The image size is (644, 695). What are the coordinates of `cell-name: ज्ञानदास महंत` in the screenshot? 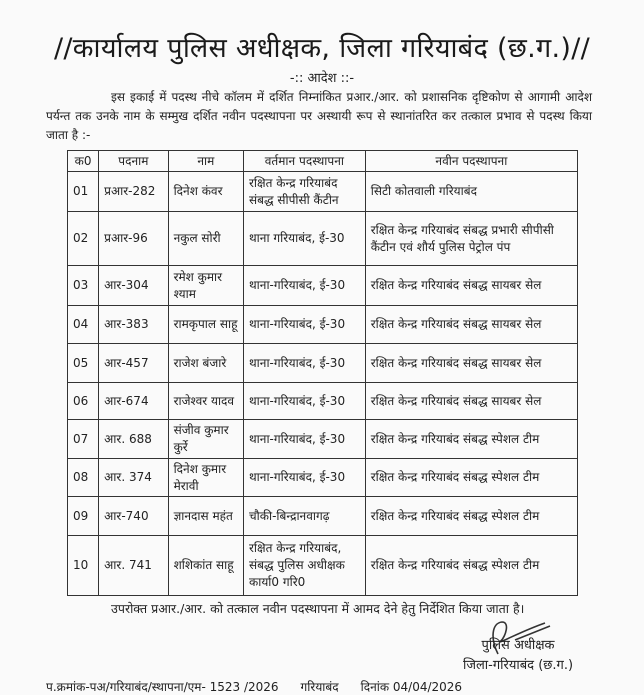 It's located at (206, 516).